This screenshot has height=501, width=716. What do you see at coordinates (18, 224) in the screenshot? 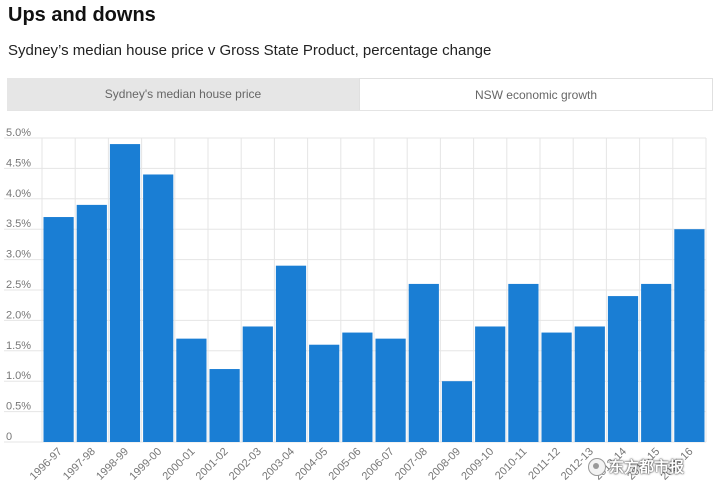
I see `y-tick-label: 3.5%` at bounding box center [18, 224].